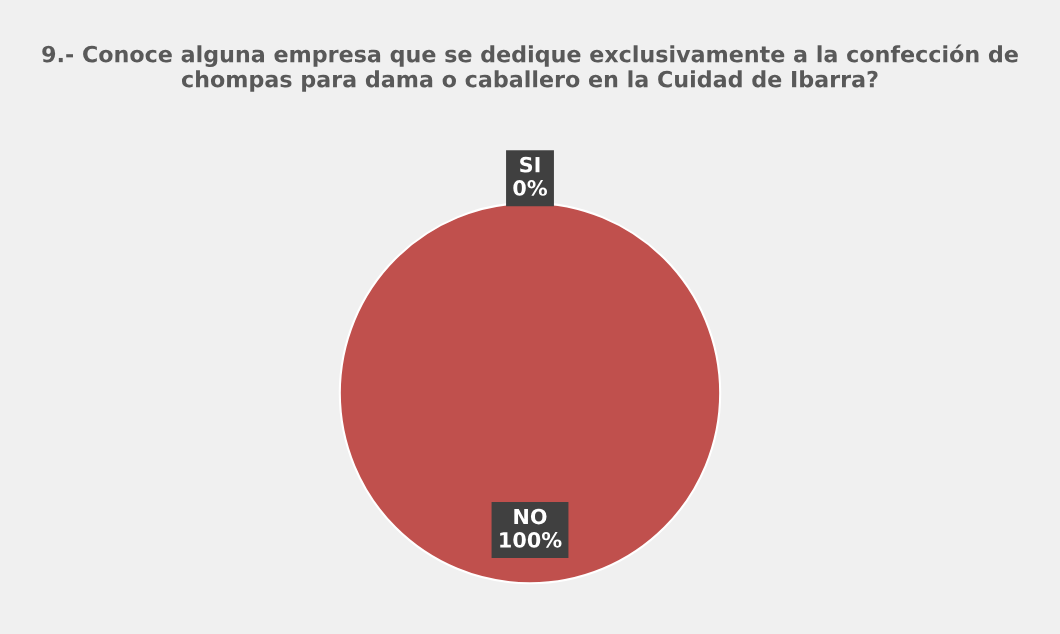 This screenshot has width=1060, height=634. Describe the element at coordinates (531, 539) in the screenshot. I see `data-label: 100%` at that location.